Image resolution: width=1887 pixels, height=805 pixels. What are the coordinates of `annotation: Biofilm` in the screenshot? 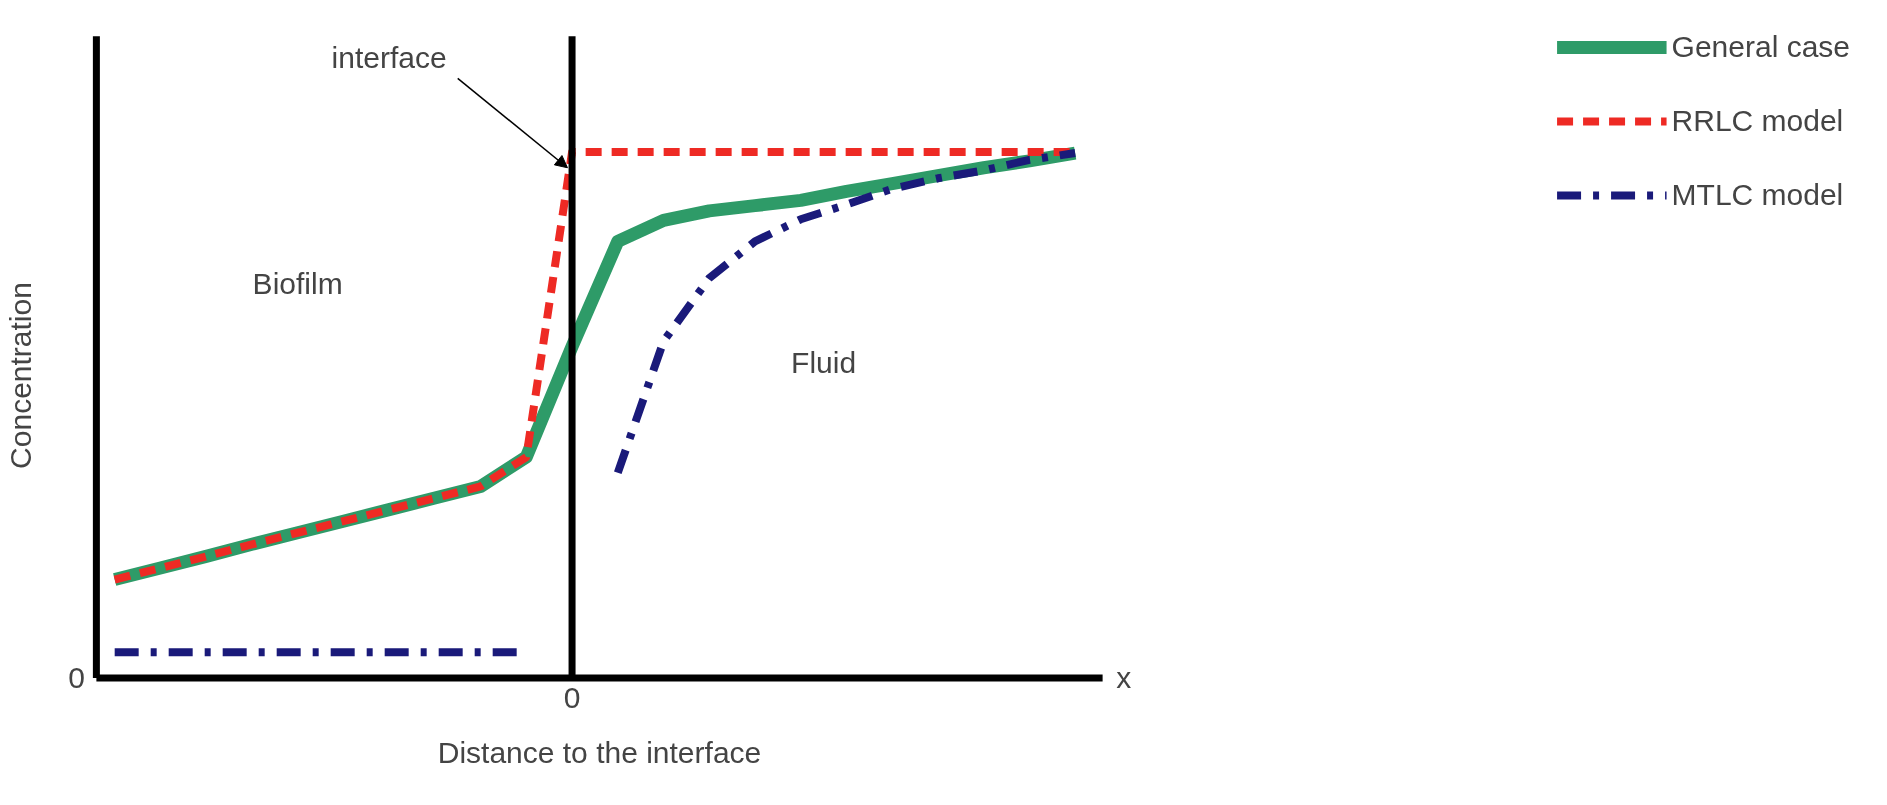 It's located at (297, 283).